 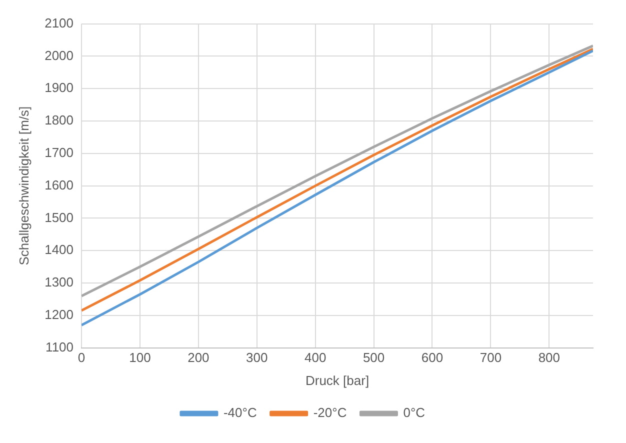 I want to click on y-tick-label: 1900, so click(x=59, y=88).